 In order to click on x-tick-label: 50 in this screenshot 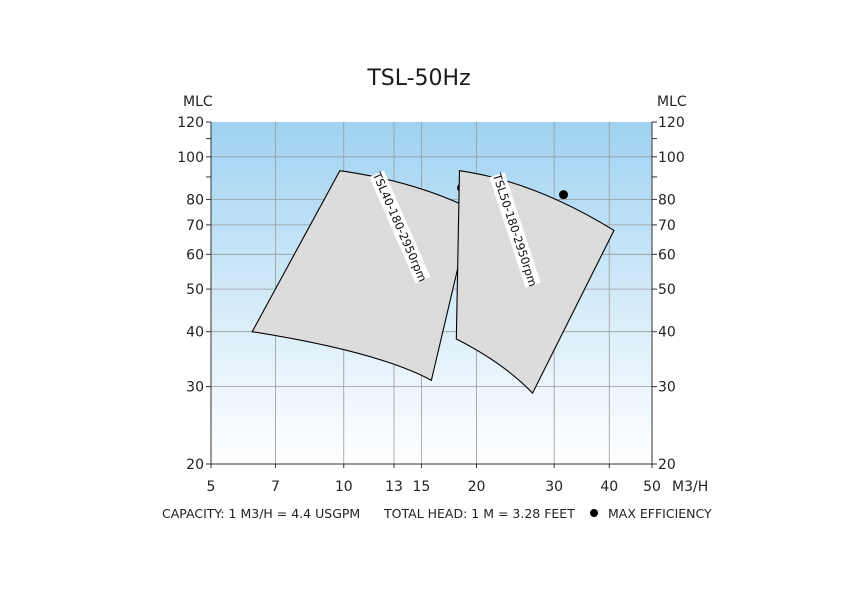, I will do `click(652, 487)`.